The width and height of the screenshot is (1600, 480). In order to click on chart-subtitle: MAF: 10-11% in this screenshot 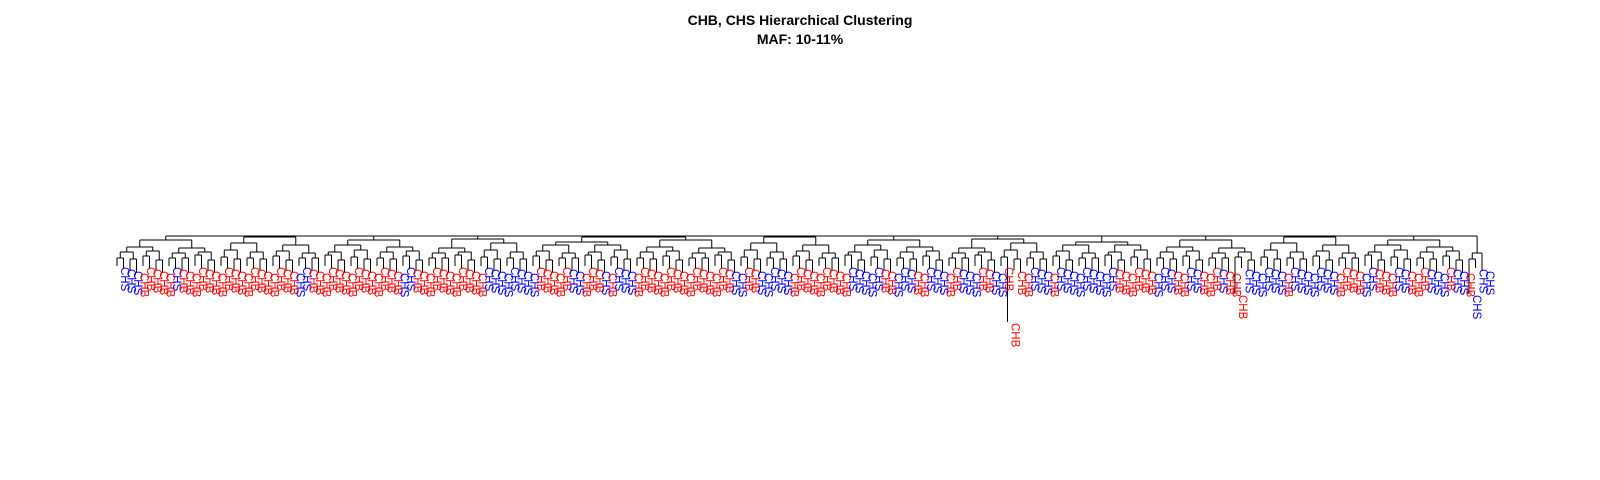, I will do `click(800, 39)`.